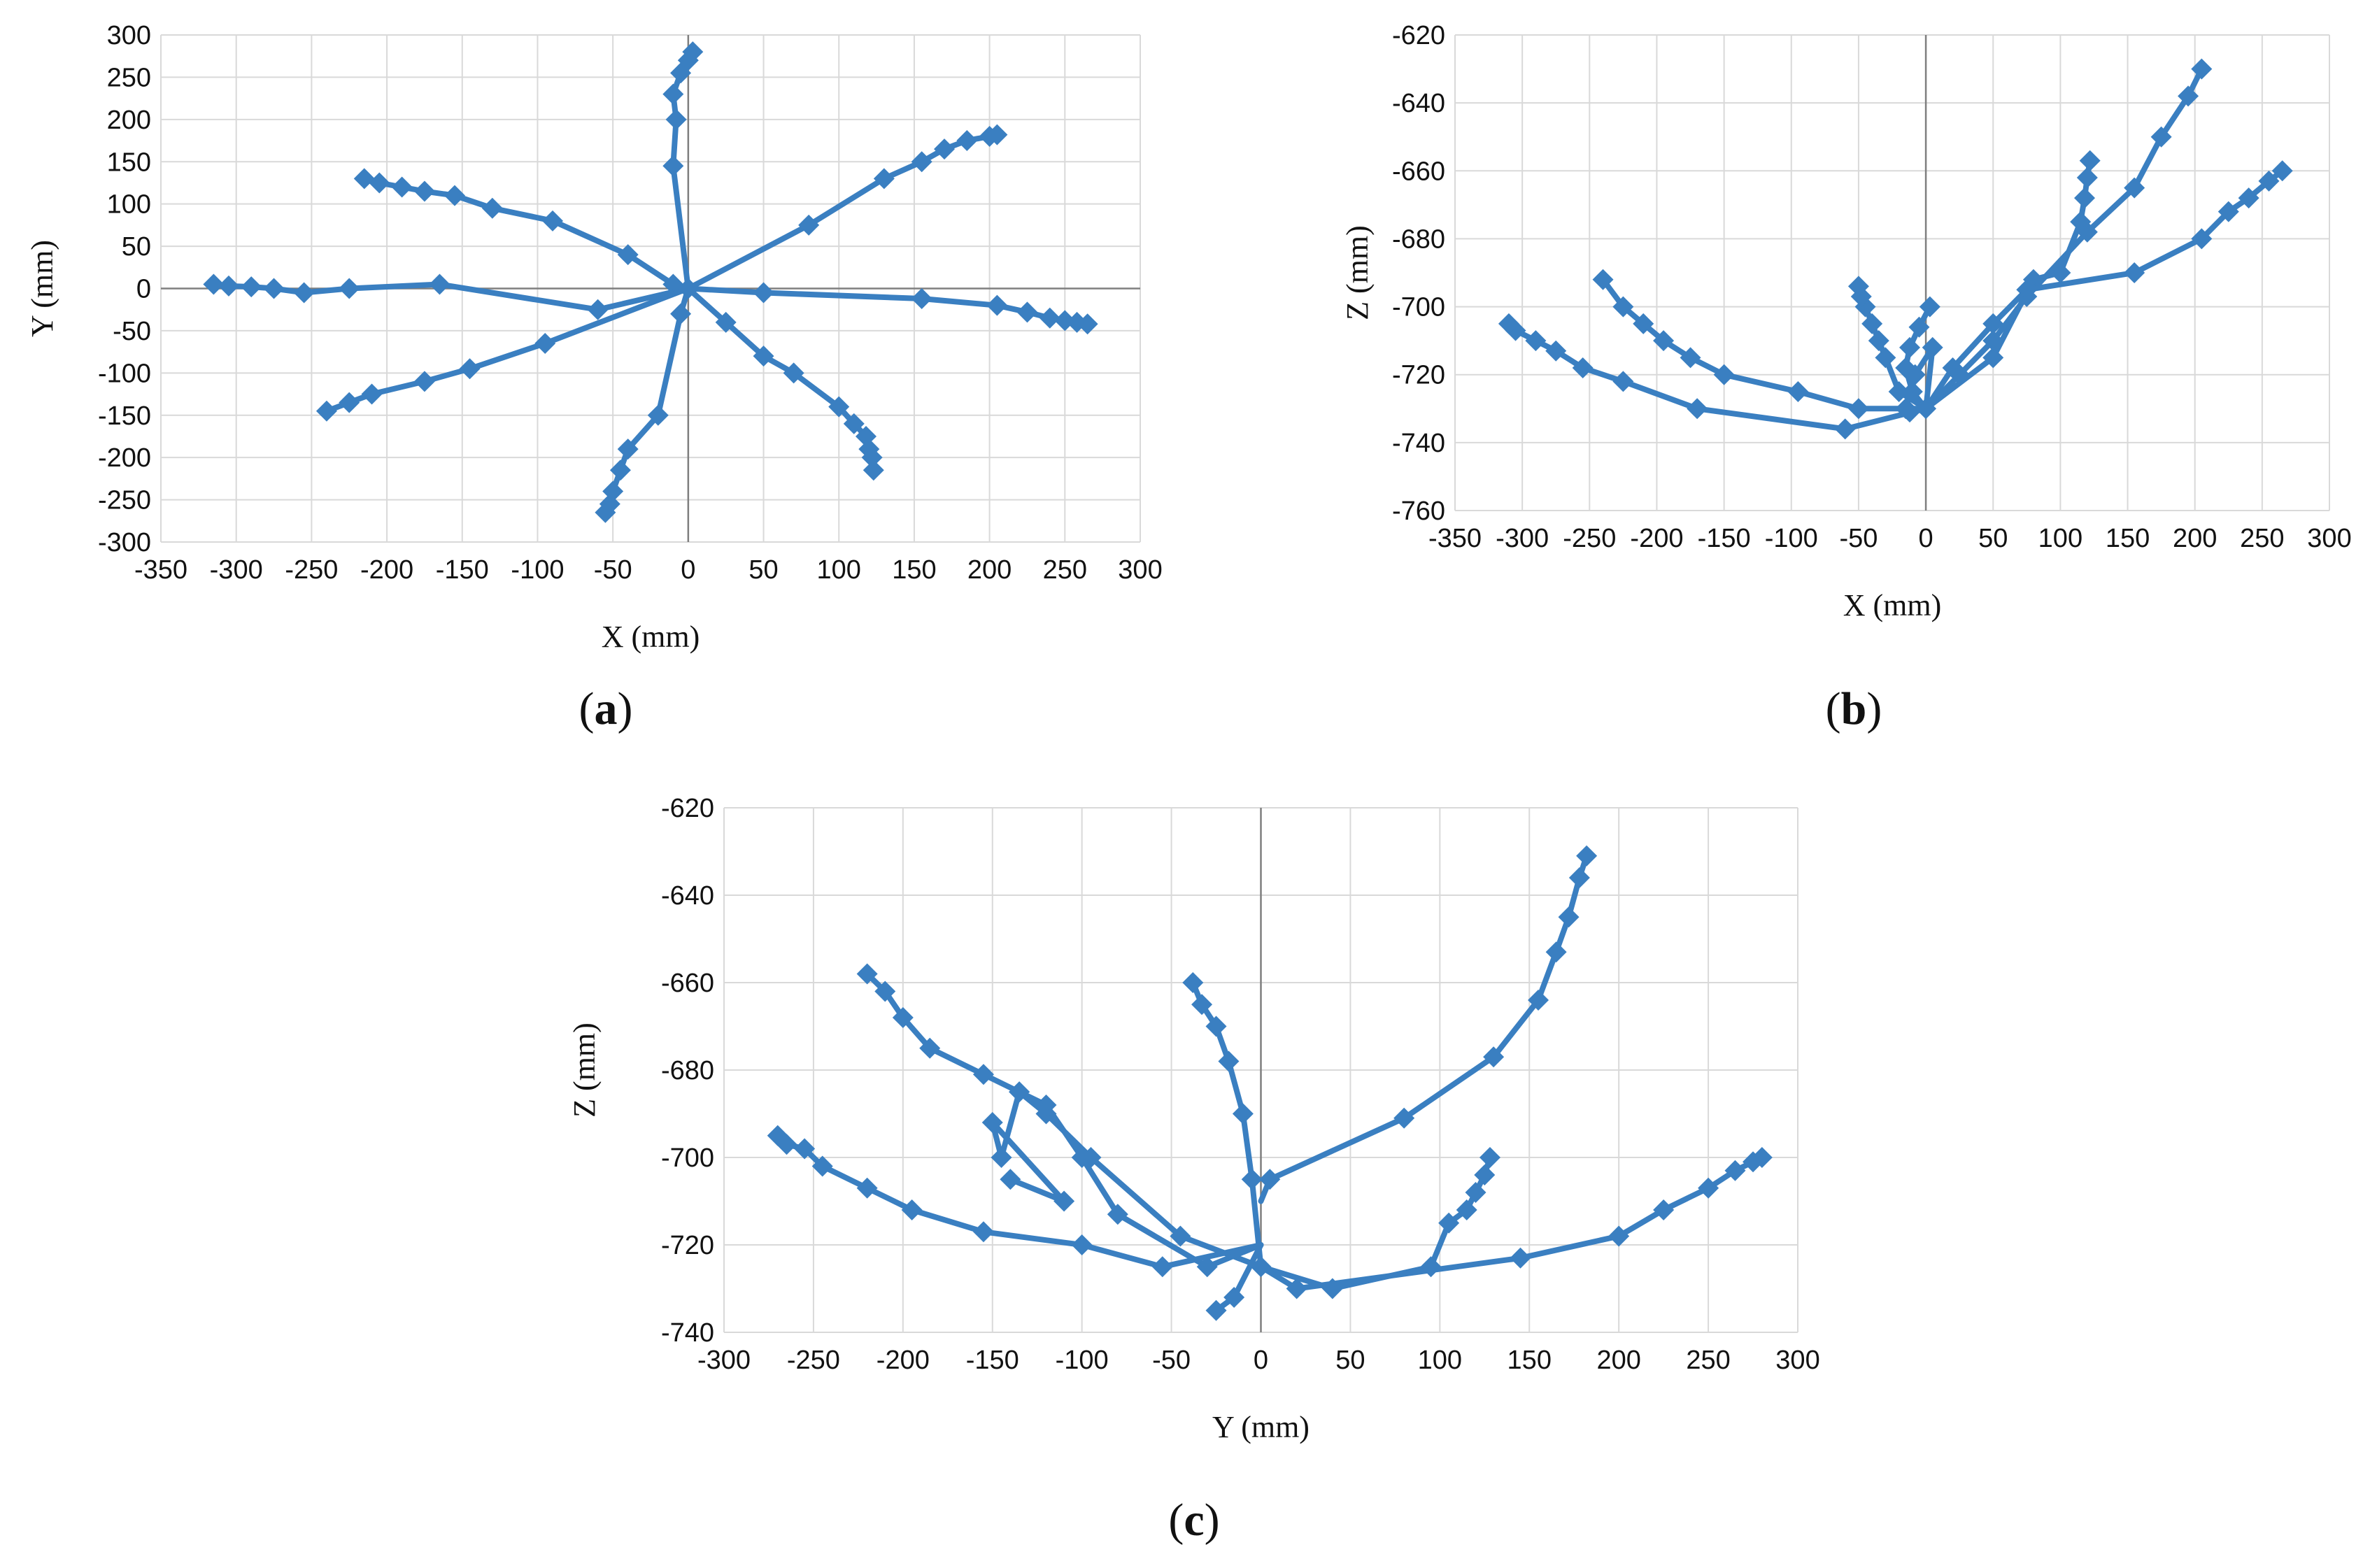 Image resolution: width=2363 pixels, height=1568 pixels. What do you see at coordinates (651, 637) in the screenshot?
I see `chart-a-x-axis-title: X (mm)` at bounding box center [651, 637].